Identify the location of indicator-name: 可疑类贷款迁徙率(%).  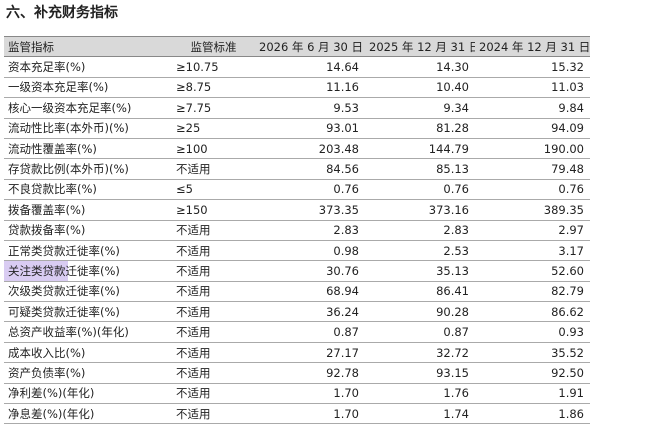
(88, 312).